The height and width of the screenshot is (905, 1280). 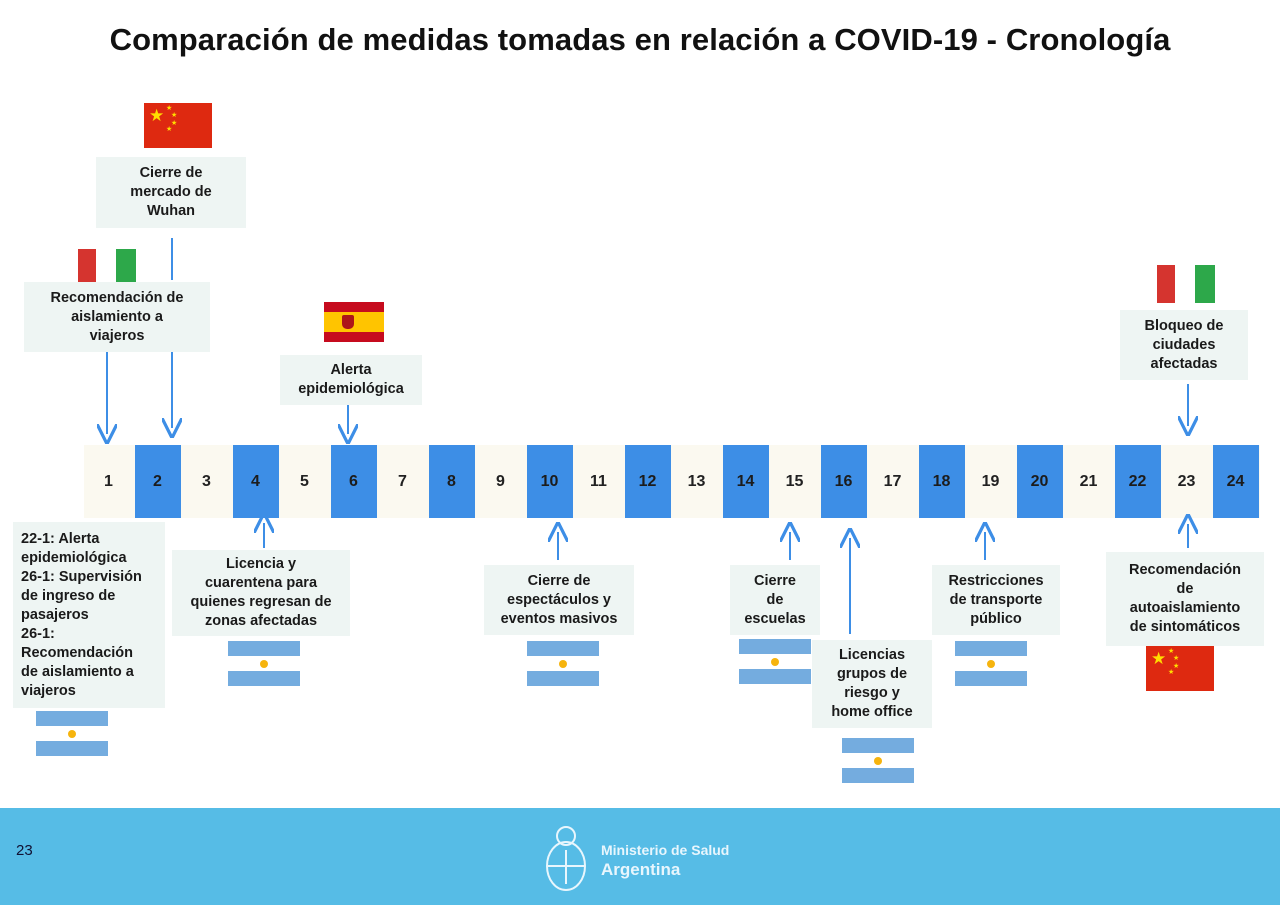 I want to click on timeline-day-4: 4, so click(x=255, y=481).